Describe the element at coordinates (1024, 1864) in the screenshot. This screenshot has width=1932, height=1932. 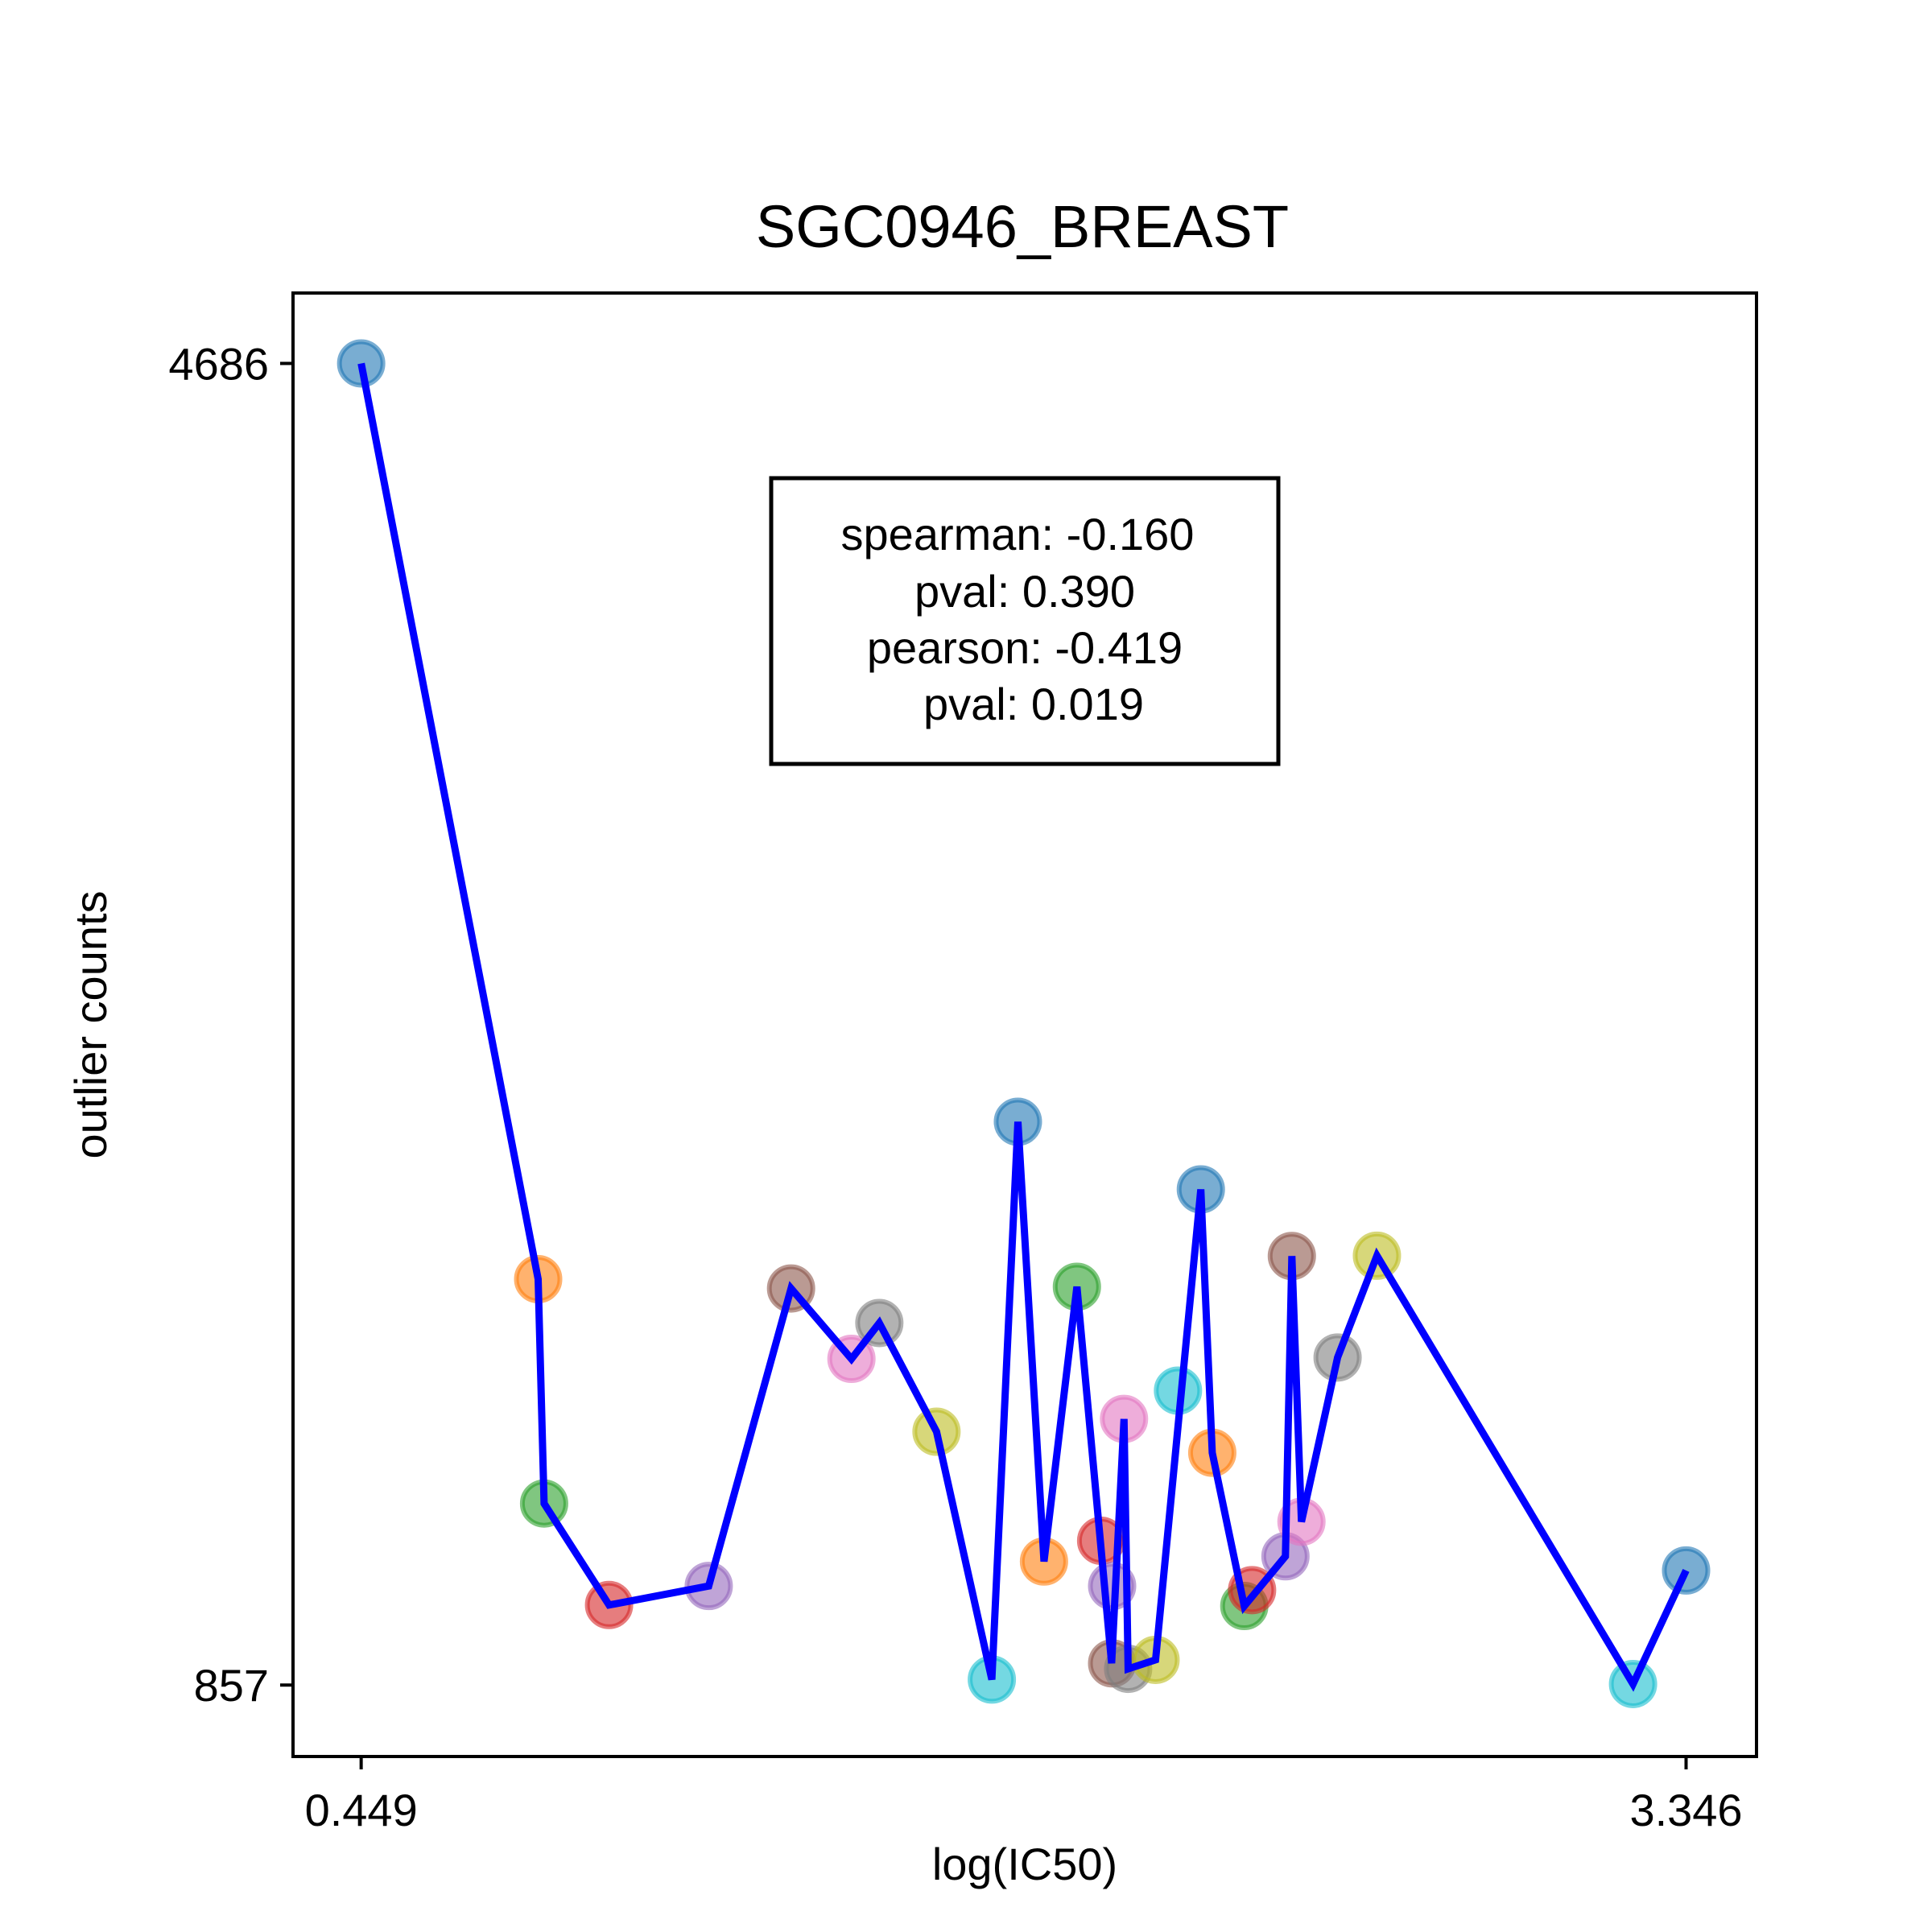
I see `x-axis-label: log(IC50)` at that location.